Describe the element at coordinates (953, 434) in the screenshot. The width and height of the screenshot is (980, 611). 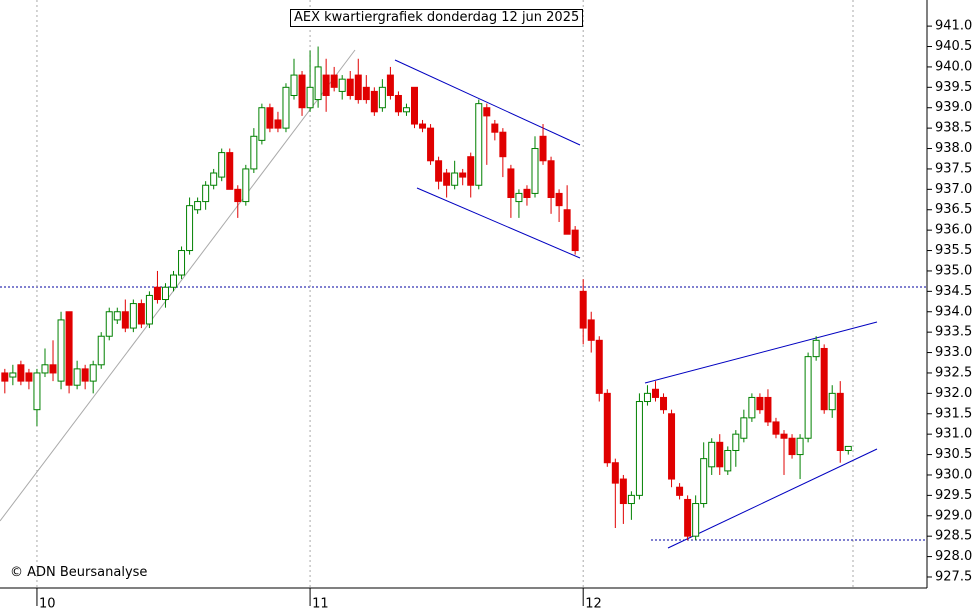
I see `y-tick-label: 931.0` at that location.